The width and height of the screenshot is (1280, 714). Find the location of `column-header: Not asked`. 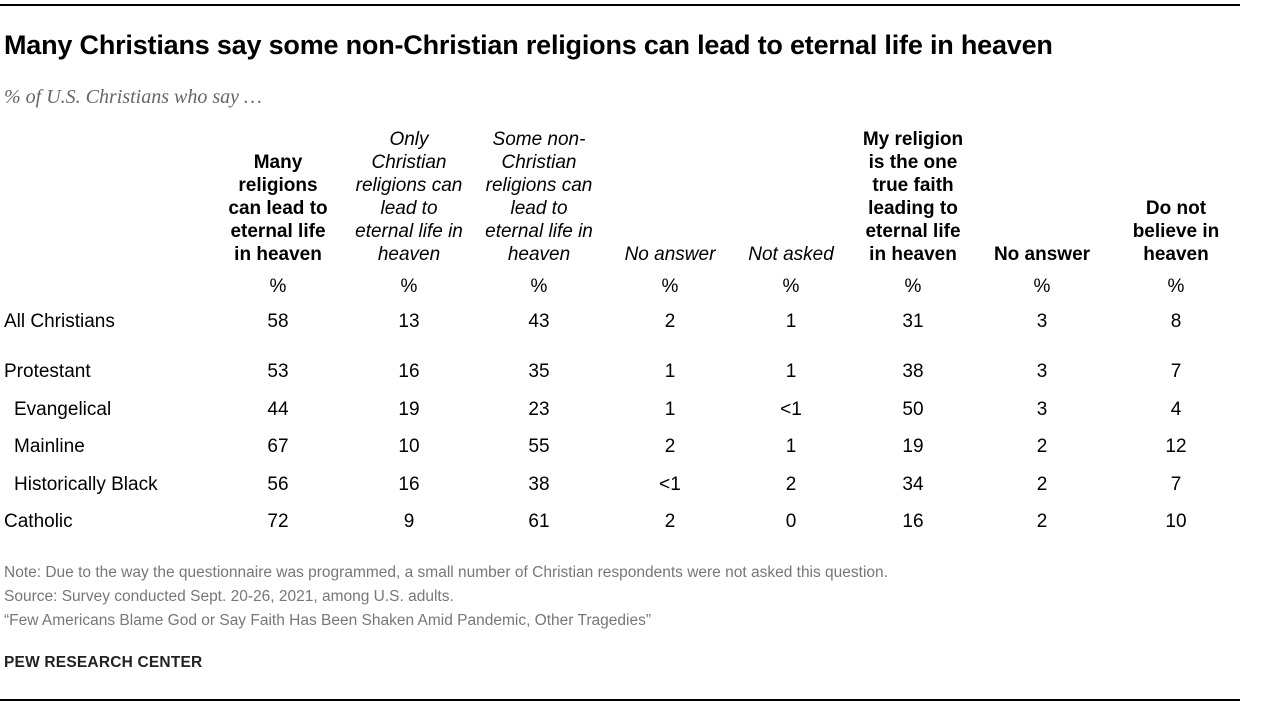

column-header: Not asked is located at coordinates (791, 193).